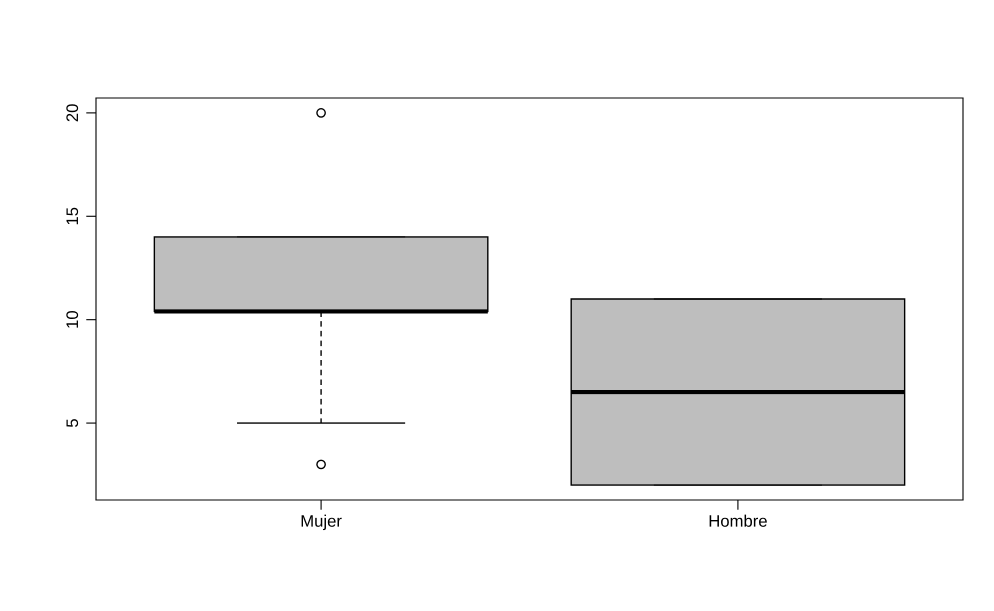 This screenshot has height=611, width=994. I want to click on y-tick-label: 10, so click(72, 319).